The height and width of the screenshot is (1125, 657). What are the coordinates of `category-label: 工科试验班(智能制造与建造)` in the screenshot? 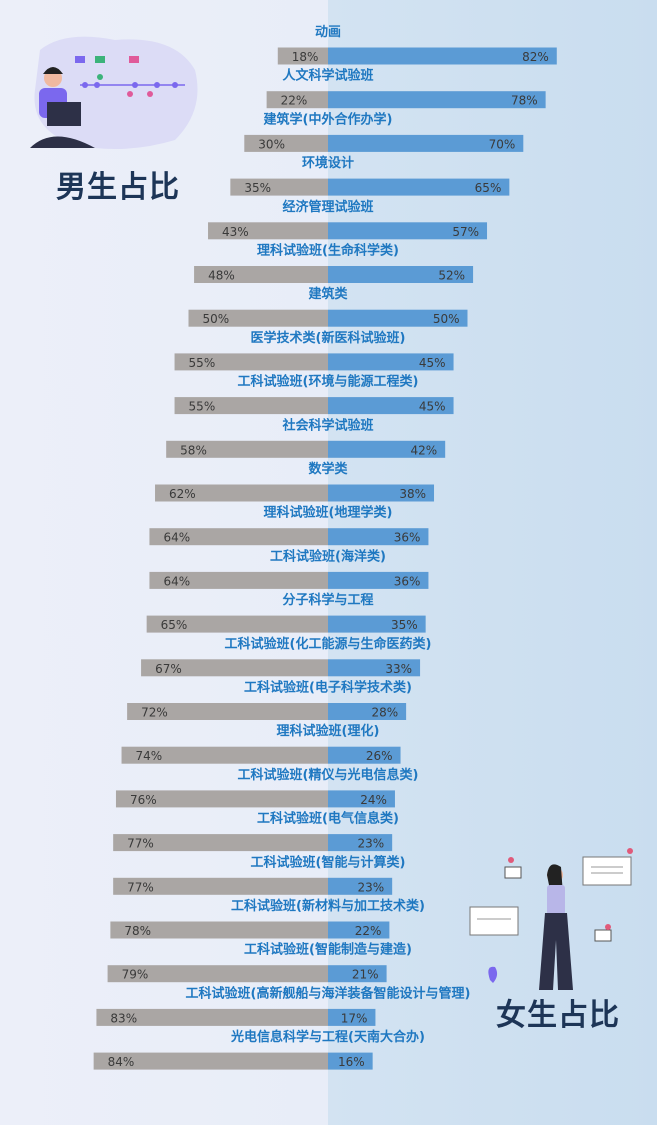 It's located at (328, 950).